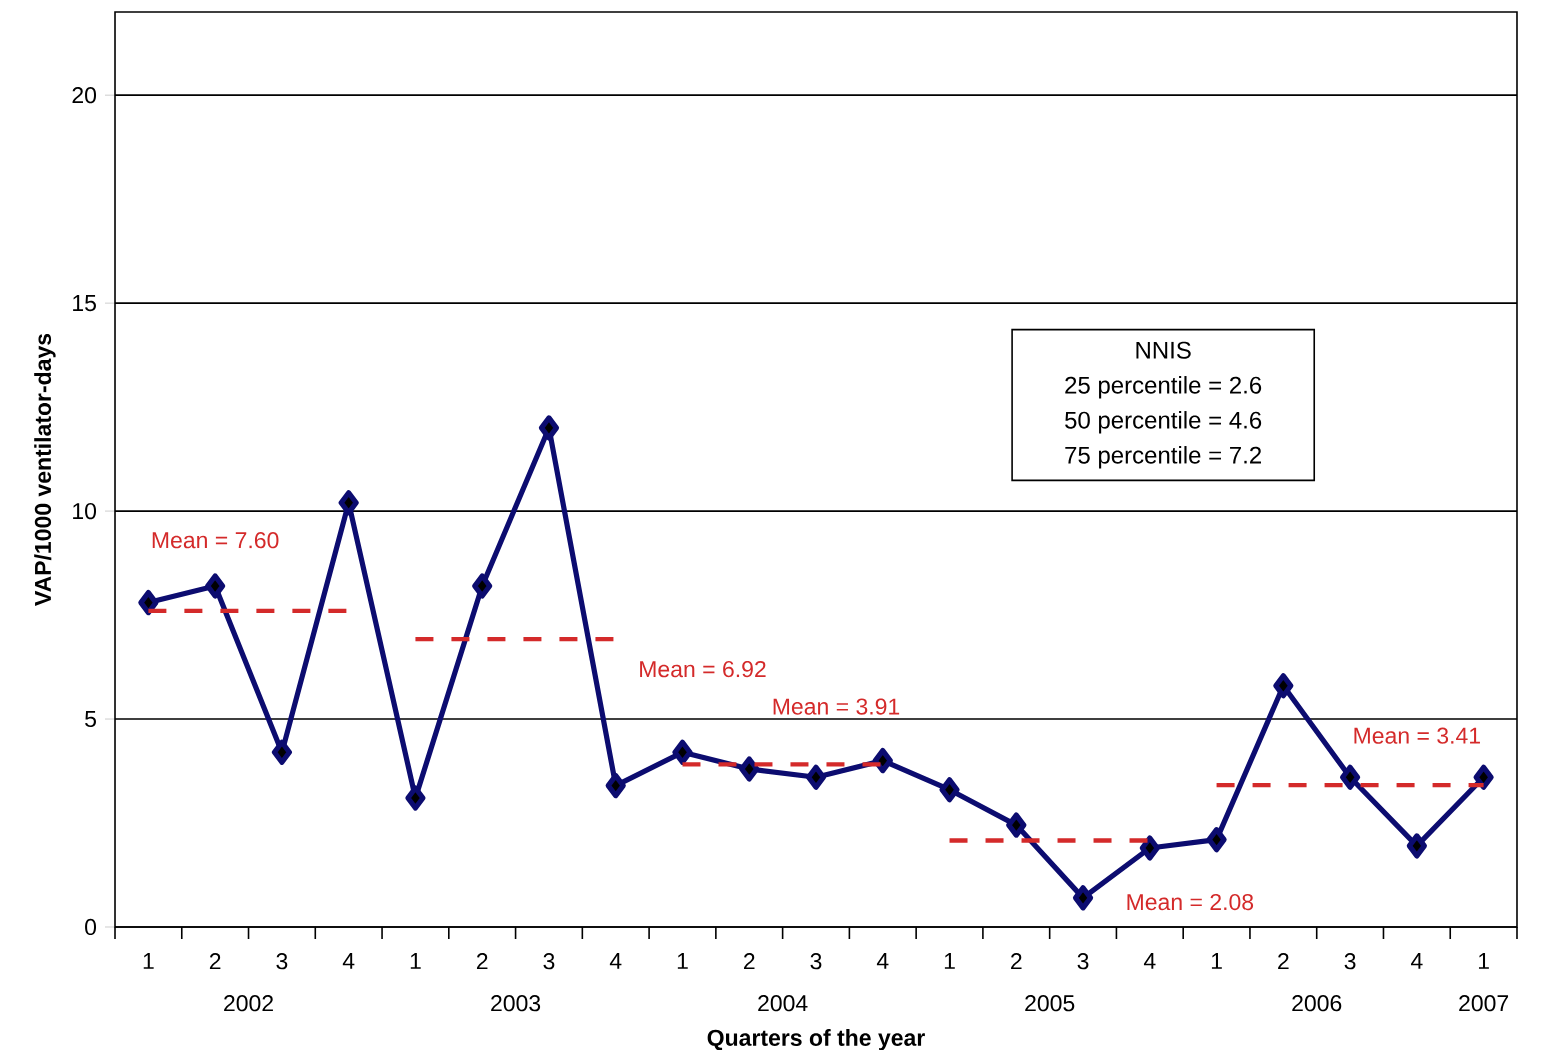  What do you see at coordinates (84, 303) in the screenshot?
I see `y-tick-label: 15` at bounding box center [84, 303].